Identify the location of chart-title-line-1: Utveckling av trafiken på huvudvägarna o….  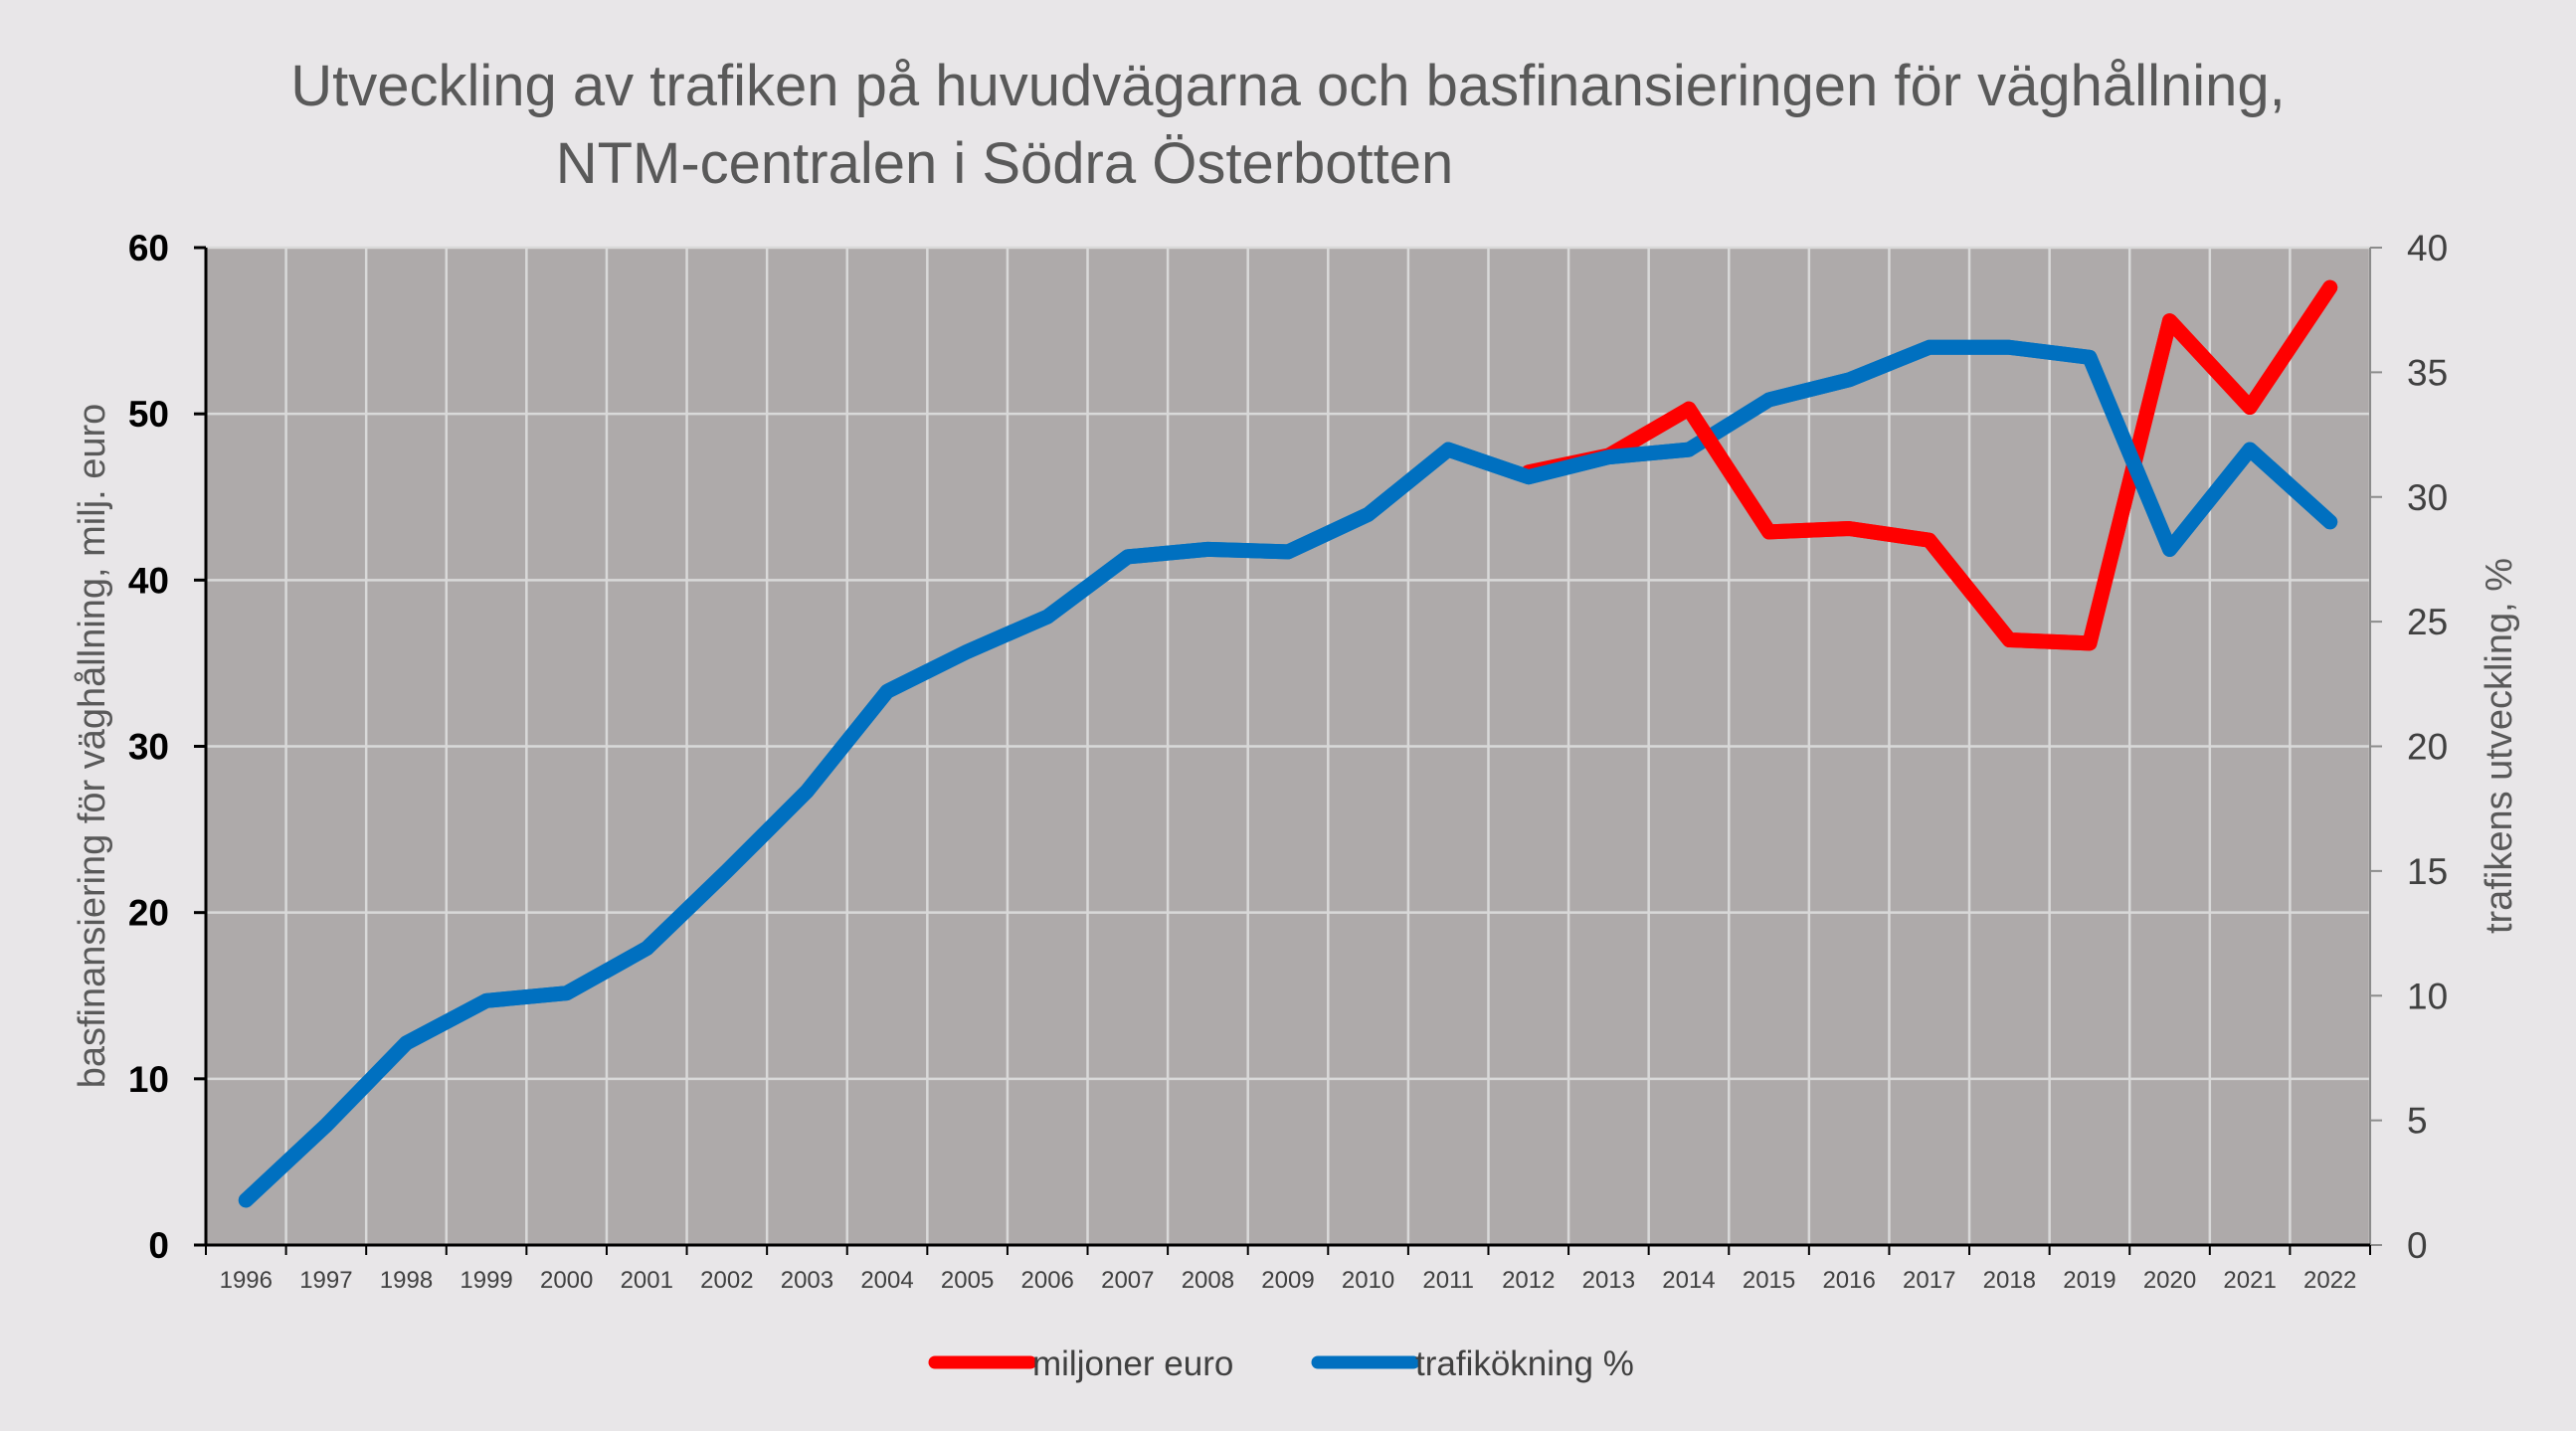
(1287, 86).